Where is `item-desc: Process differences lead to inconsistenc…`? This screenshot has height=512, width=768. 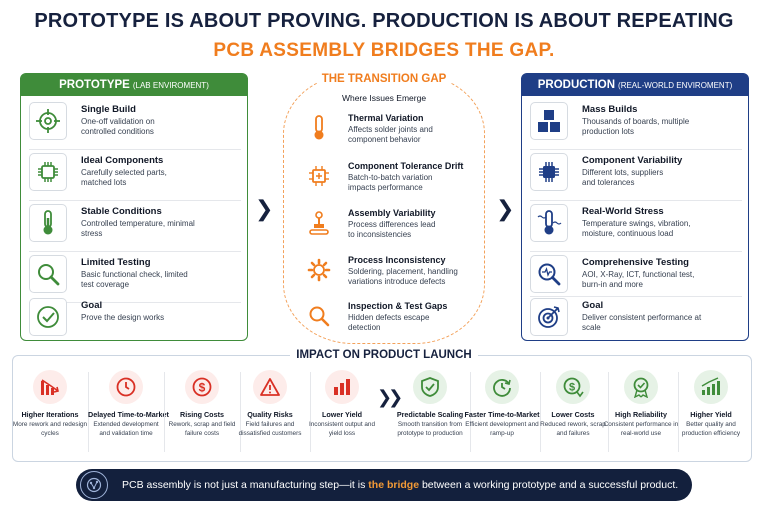
item-desc: Process differences lead to inconsistenc… is located at coordinates (392, 230).